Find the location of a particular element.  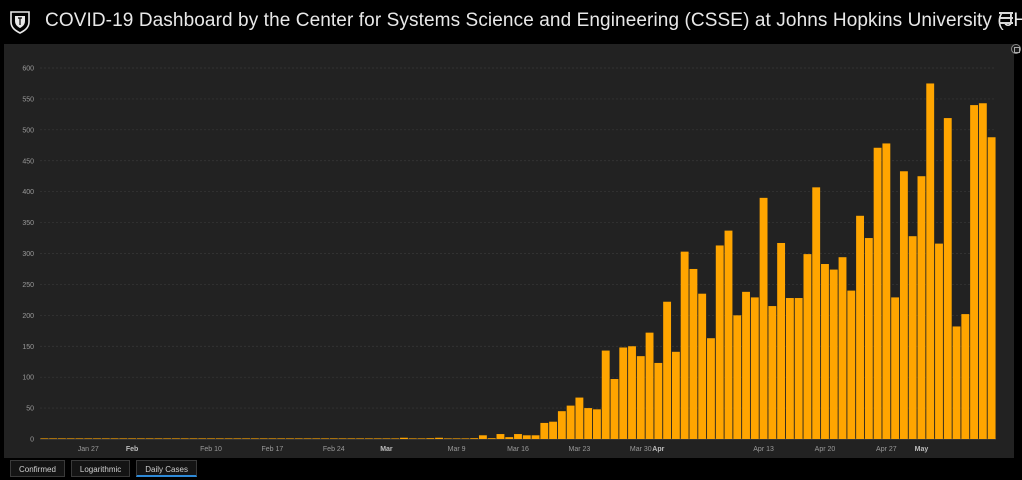

expand-panel-icon is located at coordinates (1016, 49).